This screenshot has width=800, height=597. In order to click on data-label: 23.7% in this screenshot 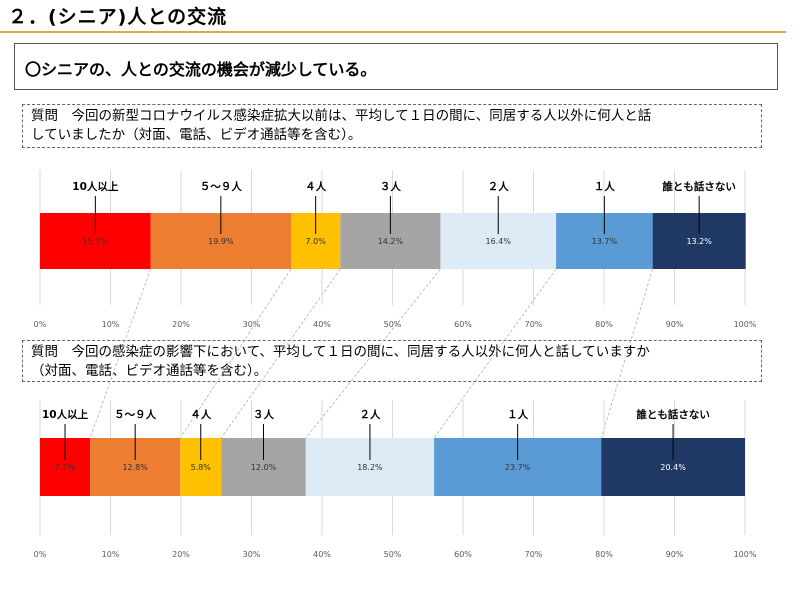, I will do `click(518, 467)`.